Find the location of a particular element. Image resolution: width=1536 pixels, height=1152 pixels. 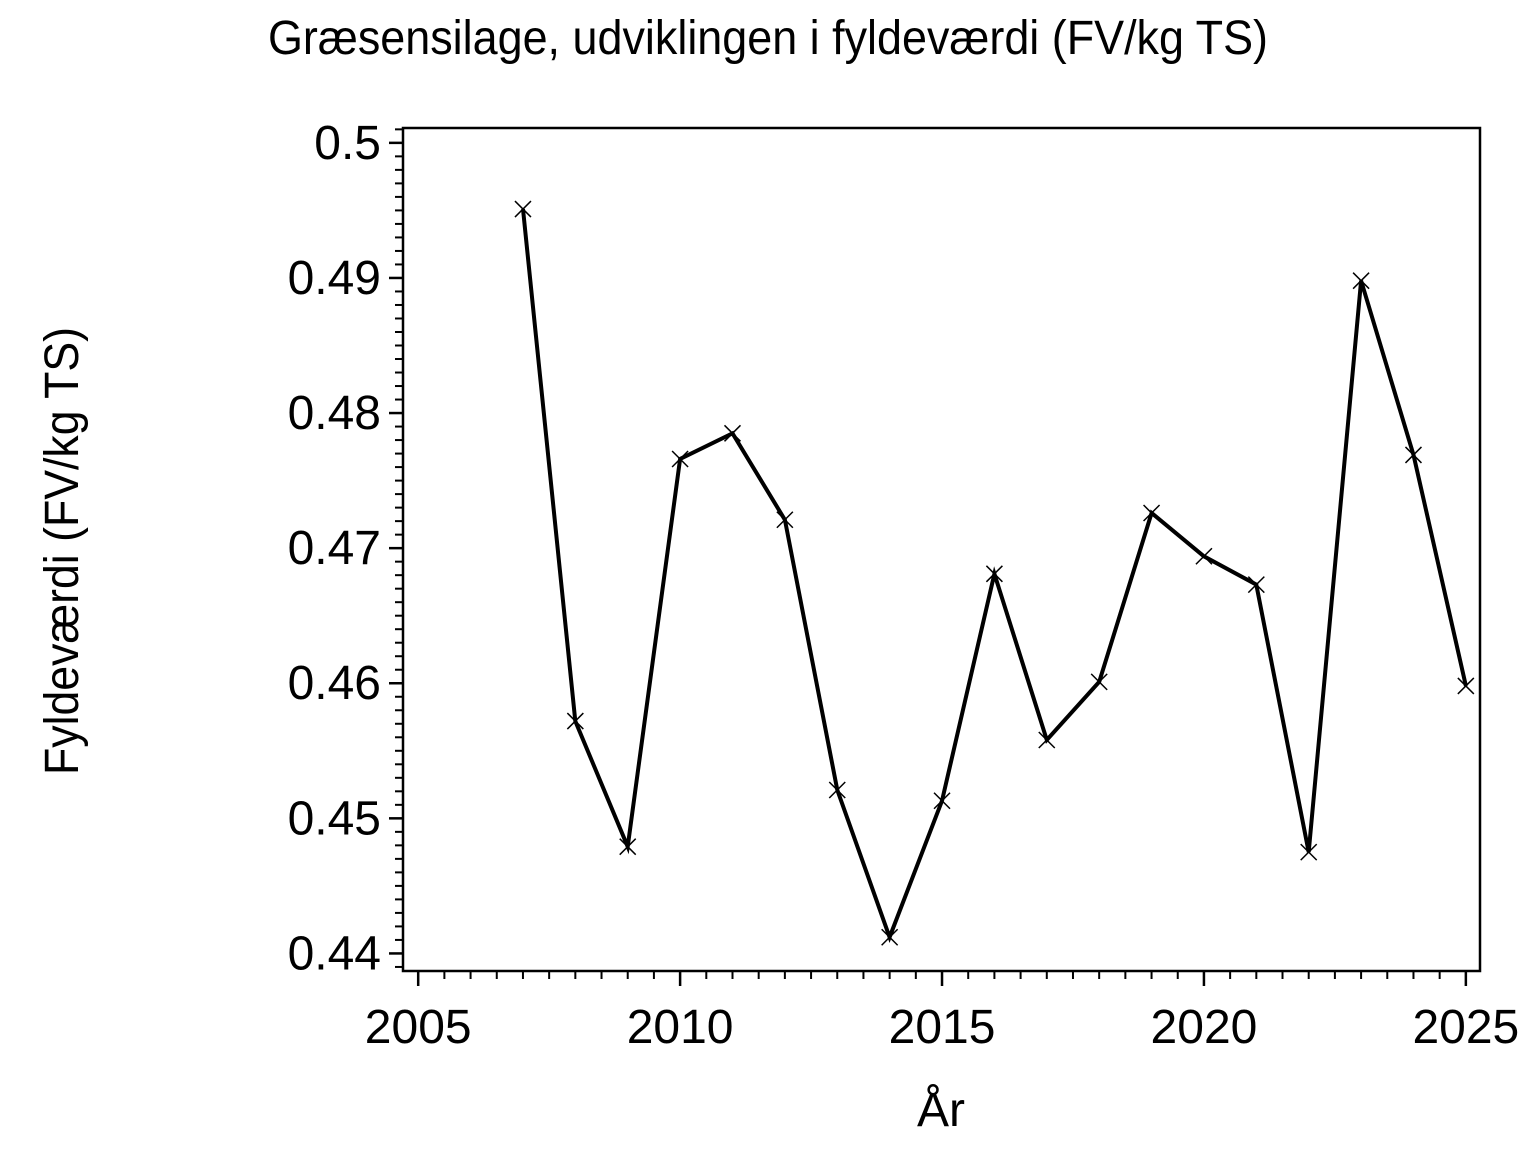

x-tick-label: 2015 is located at coordinates (942, 1027).